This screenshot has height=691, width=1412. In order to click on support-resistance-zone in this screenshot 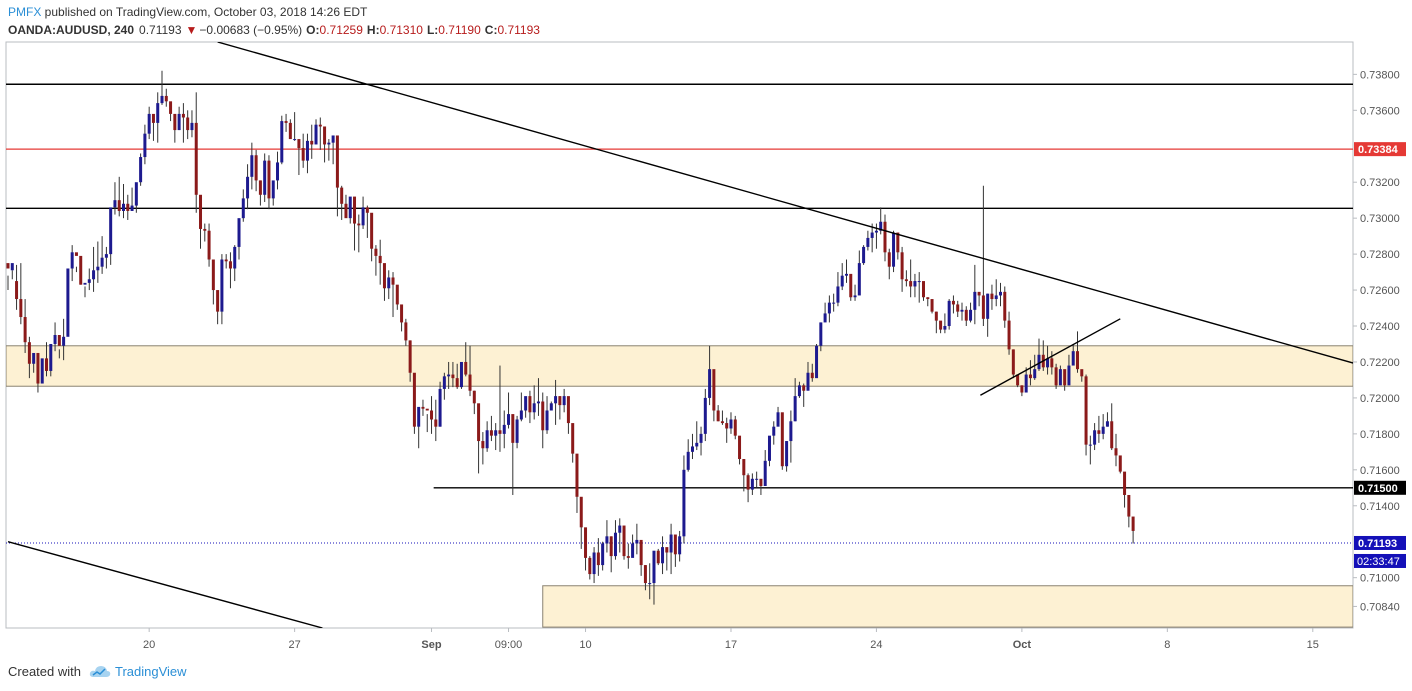, I will do `click(679, 366)`.